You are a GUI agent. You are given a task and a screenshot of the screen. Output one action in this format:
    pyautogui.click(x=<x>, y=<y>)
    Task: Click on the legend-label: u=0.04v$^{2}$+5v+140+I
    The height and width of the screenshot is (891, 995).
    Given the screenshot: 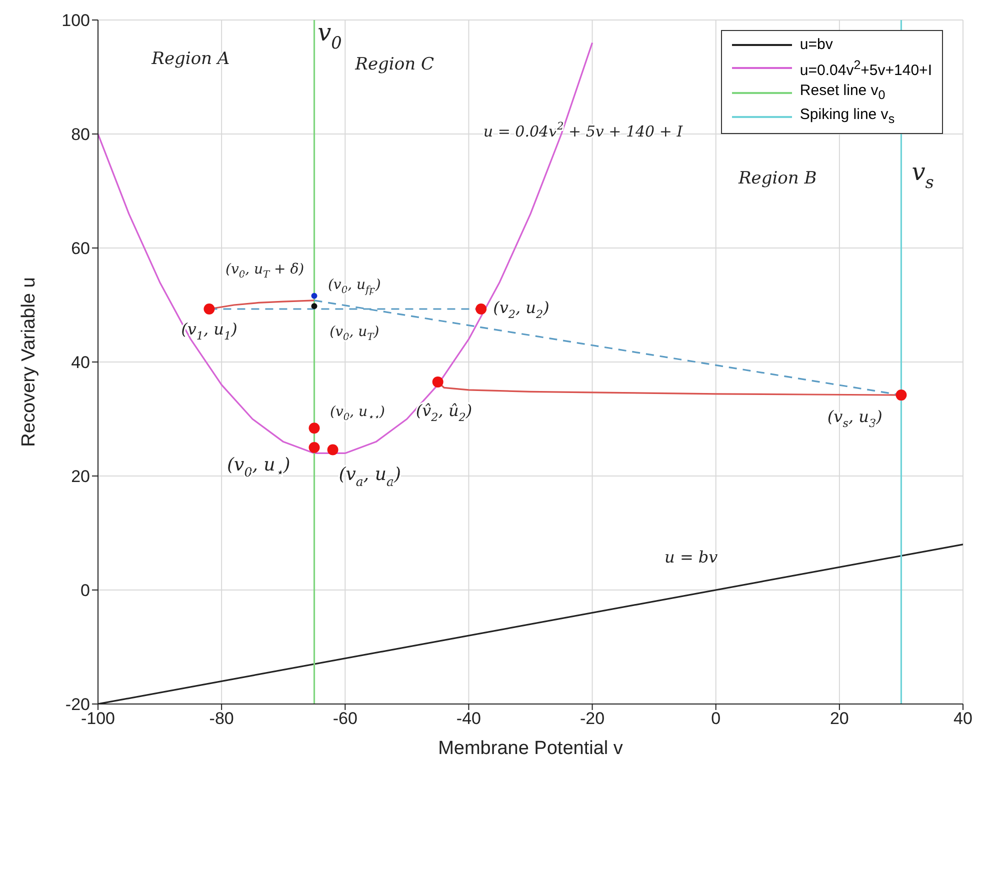 What is the action you would take?
    pyautogui.click(x=866, y=69)
    